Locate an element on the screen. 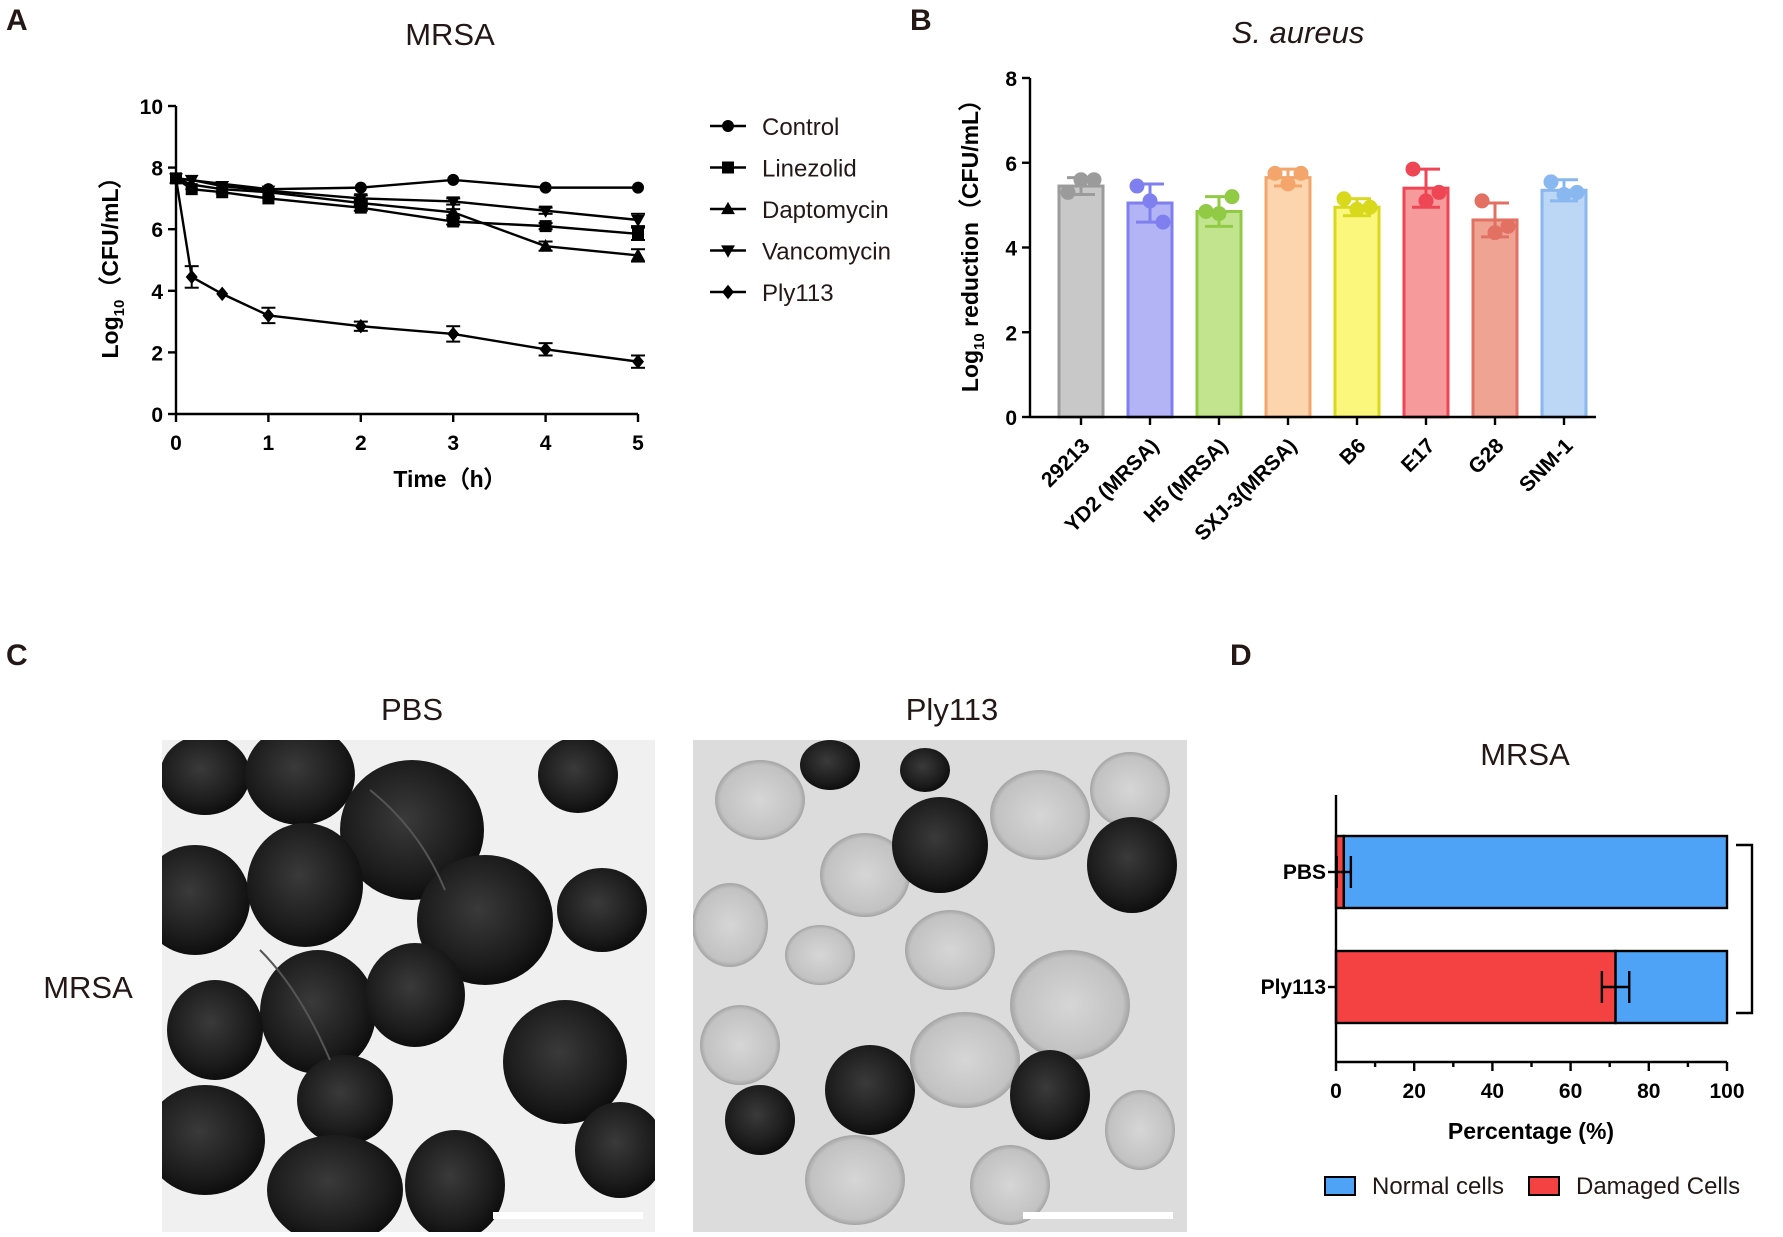 The width and height of the screenshot is (1783, 1237). b-y-tick-label: 8 is located at coordinates (1011, 79).